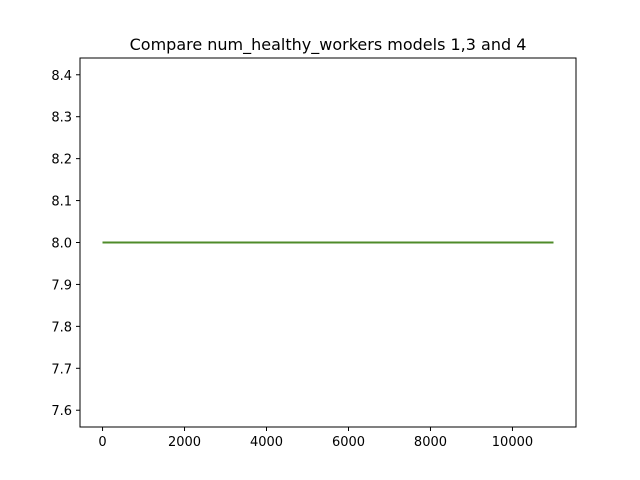 The height and width of the screenshot is (480, 640). What do you see at coordinates (61, 244) in the screenshot?
I see `y-tick-label: 8.0` at bounding box center [61, 244].